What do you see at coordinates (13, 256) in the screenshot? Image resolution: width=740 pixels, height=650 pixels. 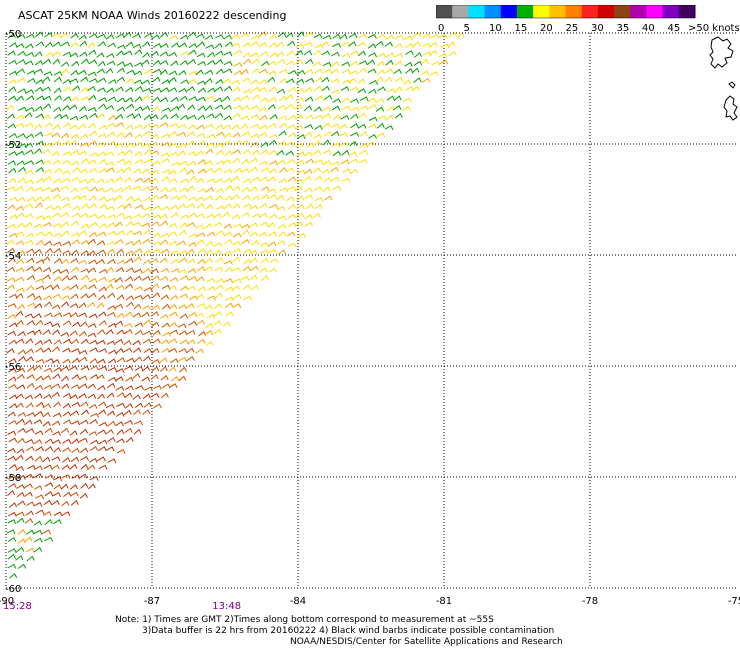 I see `lat-label: -54` at bounding box center [13, 256].